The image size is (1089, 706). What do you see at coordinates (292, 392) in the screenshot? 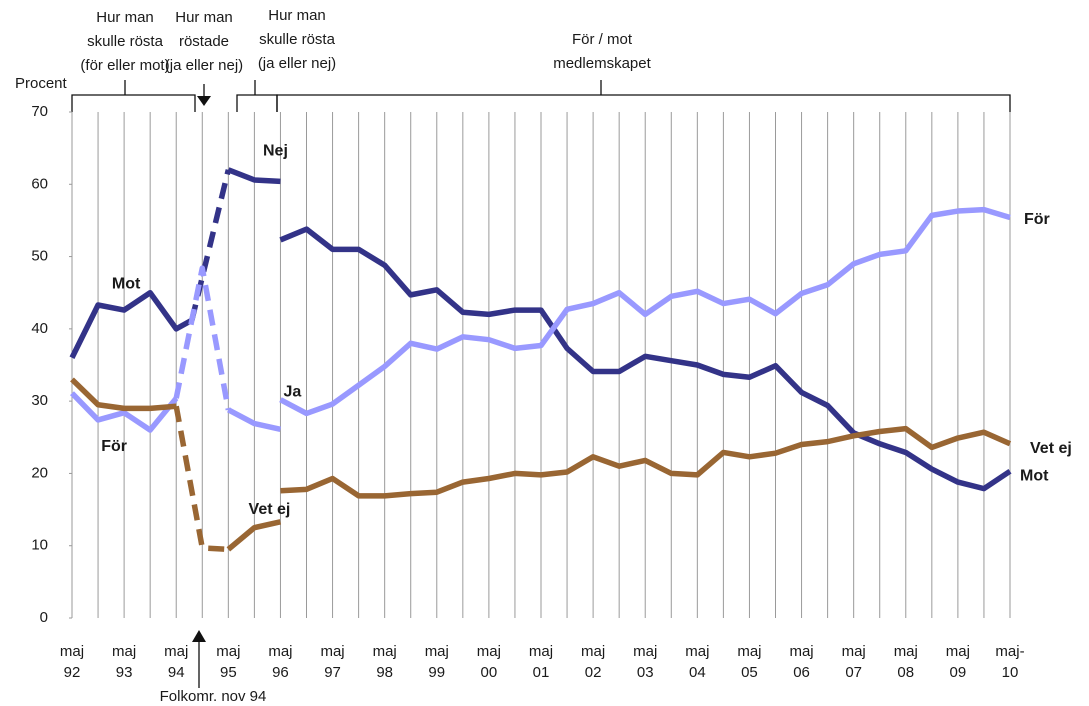
I see `series-label: Ja` at bounding box center [292, 392].